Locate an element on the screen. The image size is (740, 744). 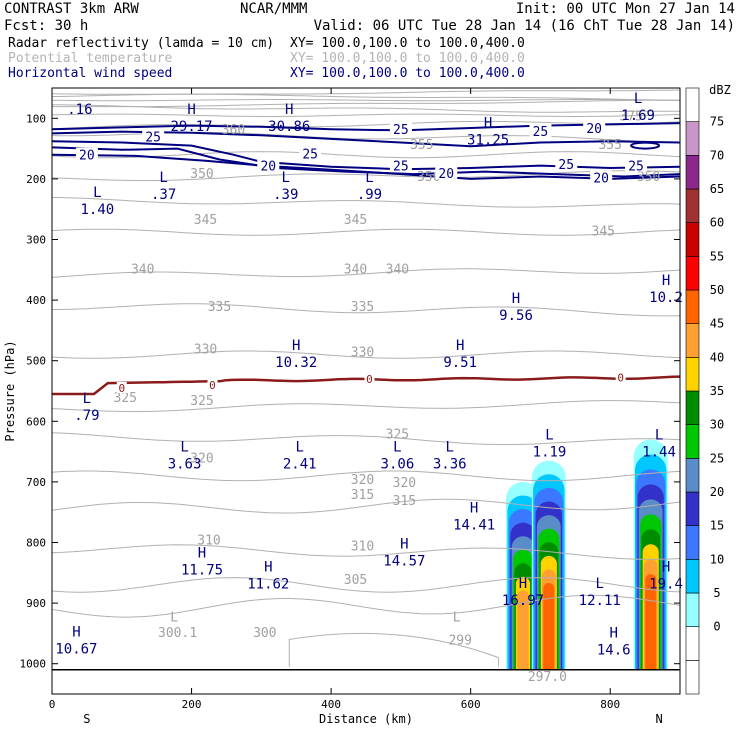
wind-extremum-value: 11.75 is located at coordinates (202, 571).